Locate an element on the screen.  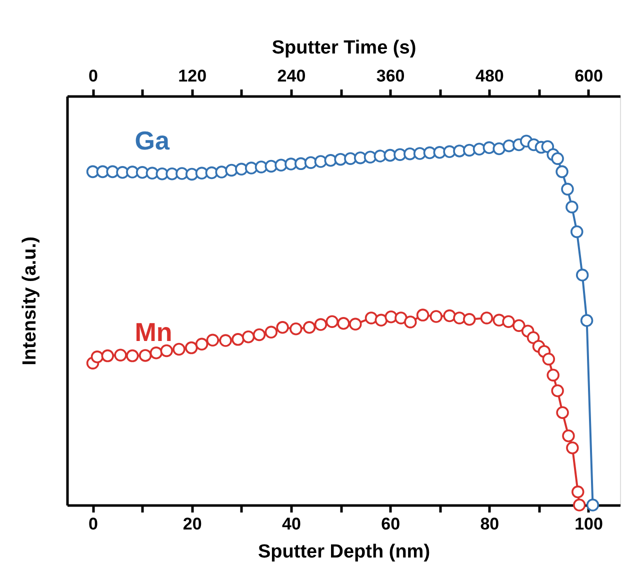
series-label: Ga is located at coordinates (152, 141).